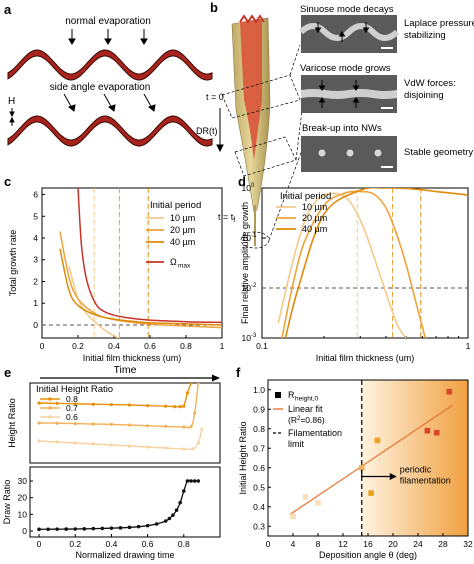 Image resolution: width=474 pixels, height=564 pixels. What do you see at coordinates (13, 263) in the screenshot?
I see `y-axis-label: Total growth rate` at bounding box center [13, 263].